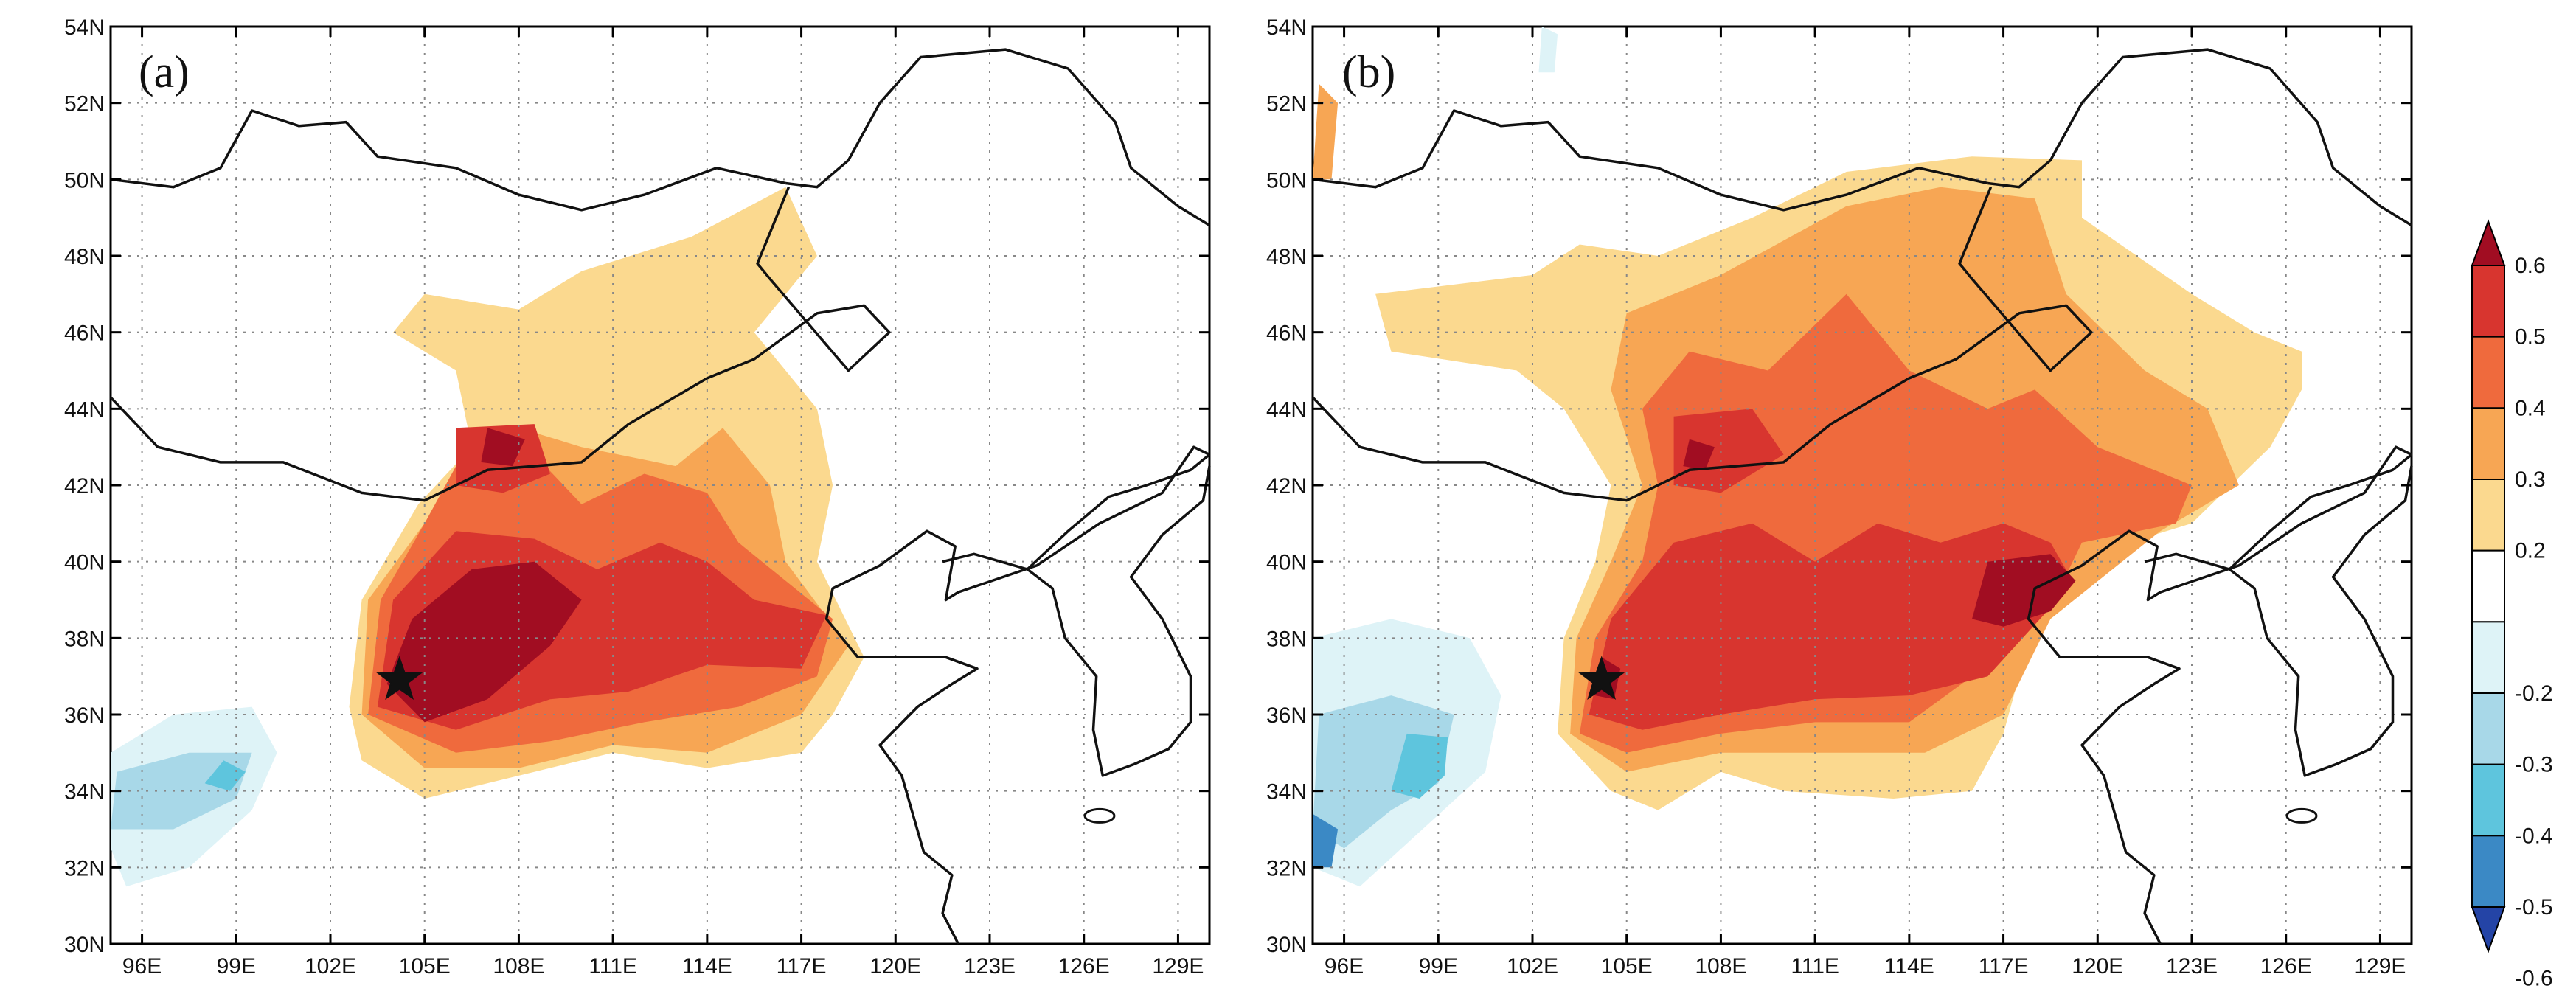  I want to click on tick-label-lon-b-2: 102E, so click(1532, 966).